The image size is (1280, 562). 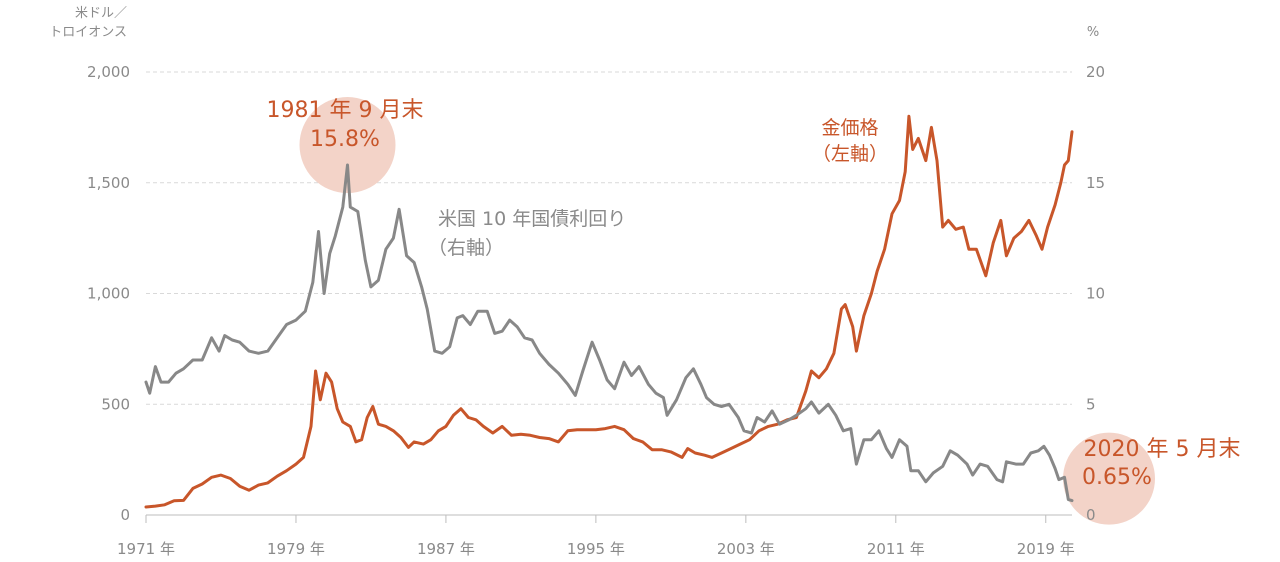 What do you see at coordinates (466, 248) in the screenshot?
I see `yield-series-label-line2: （右軸）` at bounding box center [466, 248].